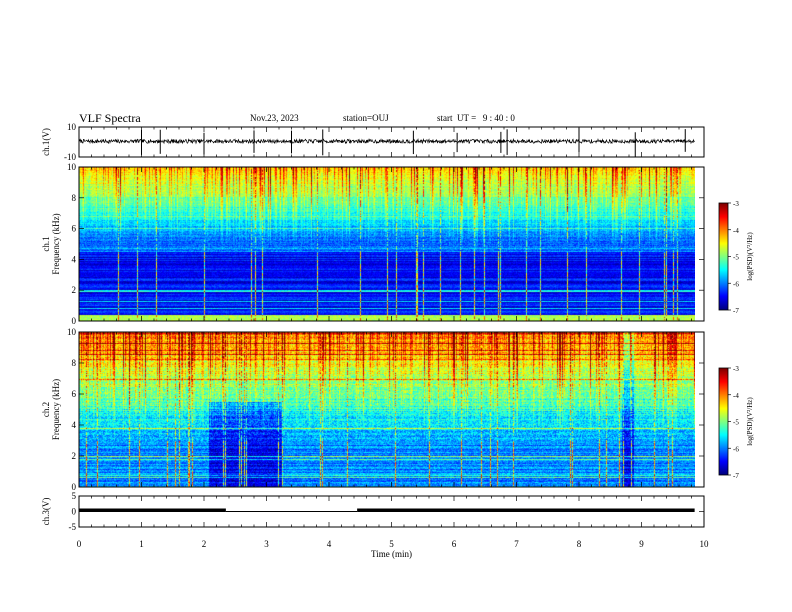  What do you see at coordinates (74, 229) in the screenshot?
I see `spectrogram-ch1-ytick-label: 6` at bounding box center [74, 229].